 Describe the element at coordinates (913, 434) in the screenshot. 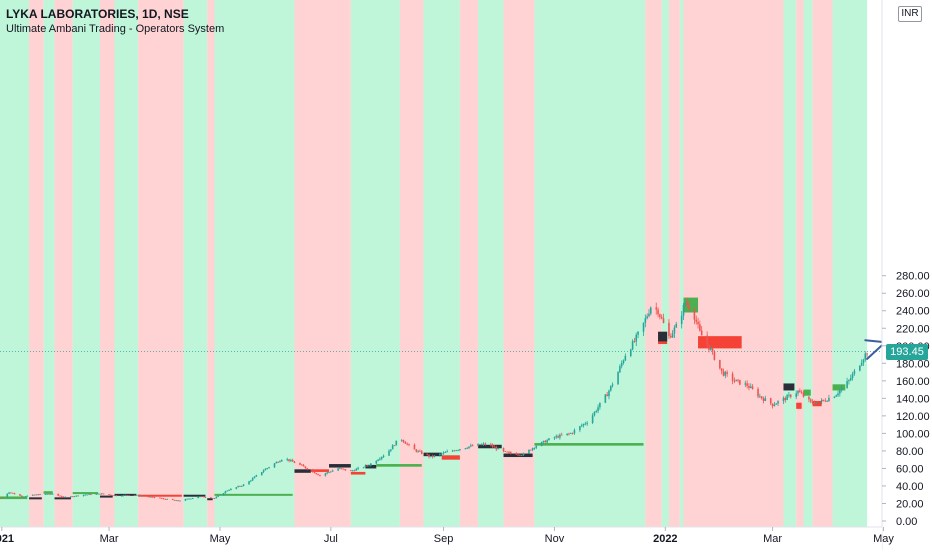

I see `y-tick-label: 100.00` at that location.